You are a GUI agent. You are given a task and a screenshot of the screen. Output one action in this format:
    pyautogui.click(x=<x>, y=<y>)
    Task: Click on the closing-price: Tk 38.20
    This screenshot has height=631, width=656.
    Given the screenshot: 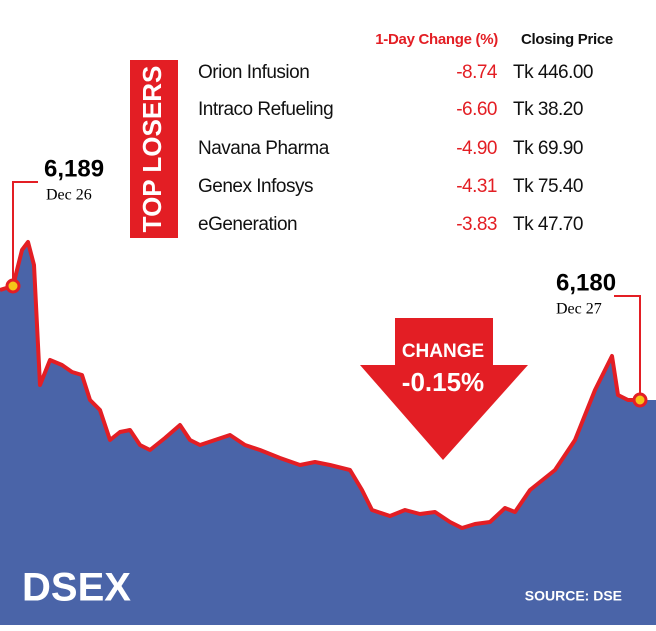 What is the action you would take?
    pyautogui.click(x=548, y=109)
    